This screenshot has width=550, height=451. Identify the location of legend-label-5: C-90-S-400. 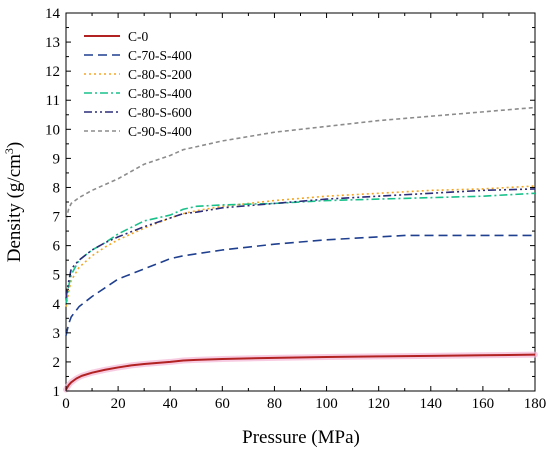
(160, 131).